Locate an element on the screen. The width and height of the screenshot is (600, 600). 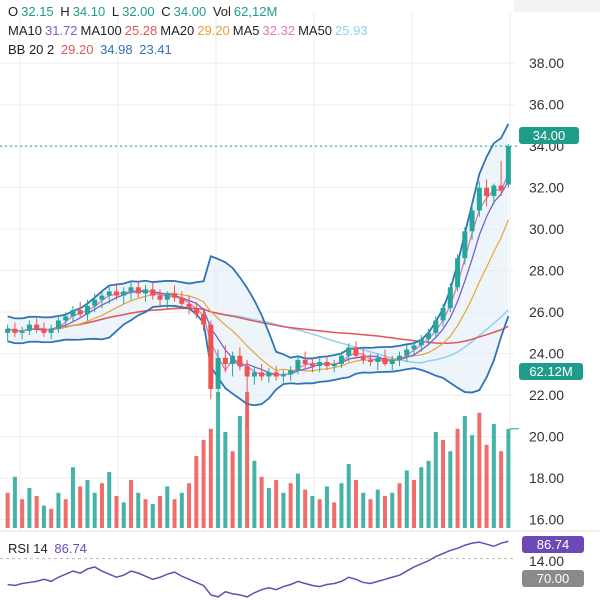
bollinger-legend: BB 20 2 29.20 34.98 23.41 is located at coordinates (91, 49).